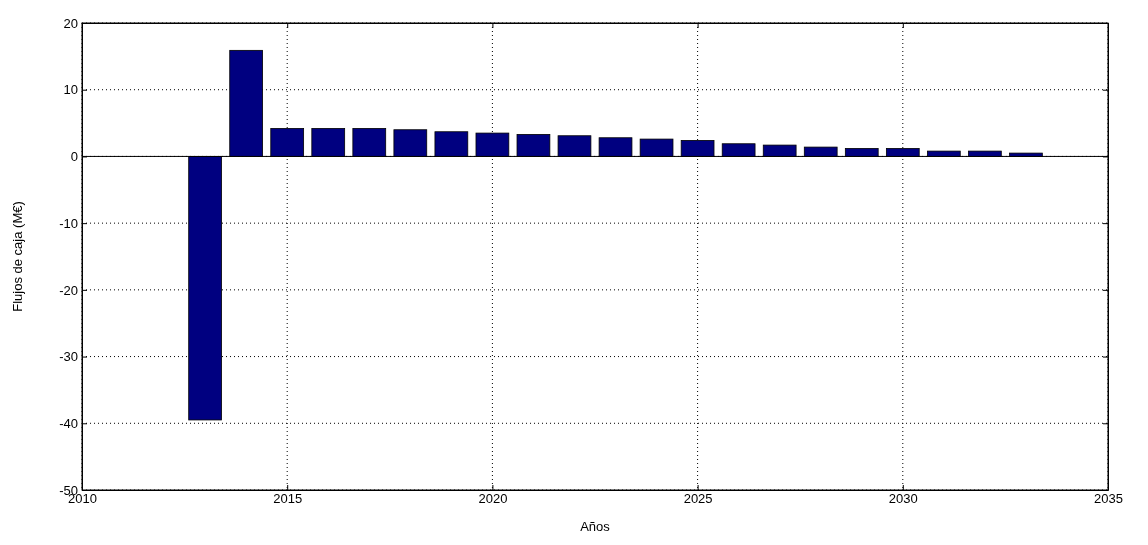 This screenshot has height=545, width=1148. I want to click on y-tick-label: -30, so click(68, 357).